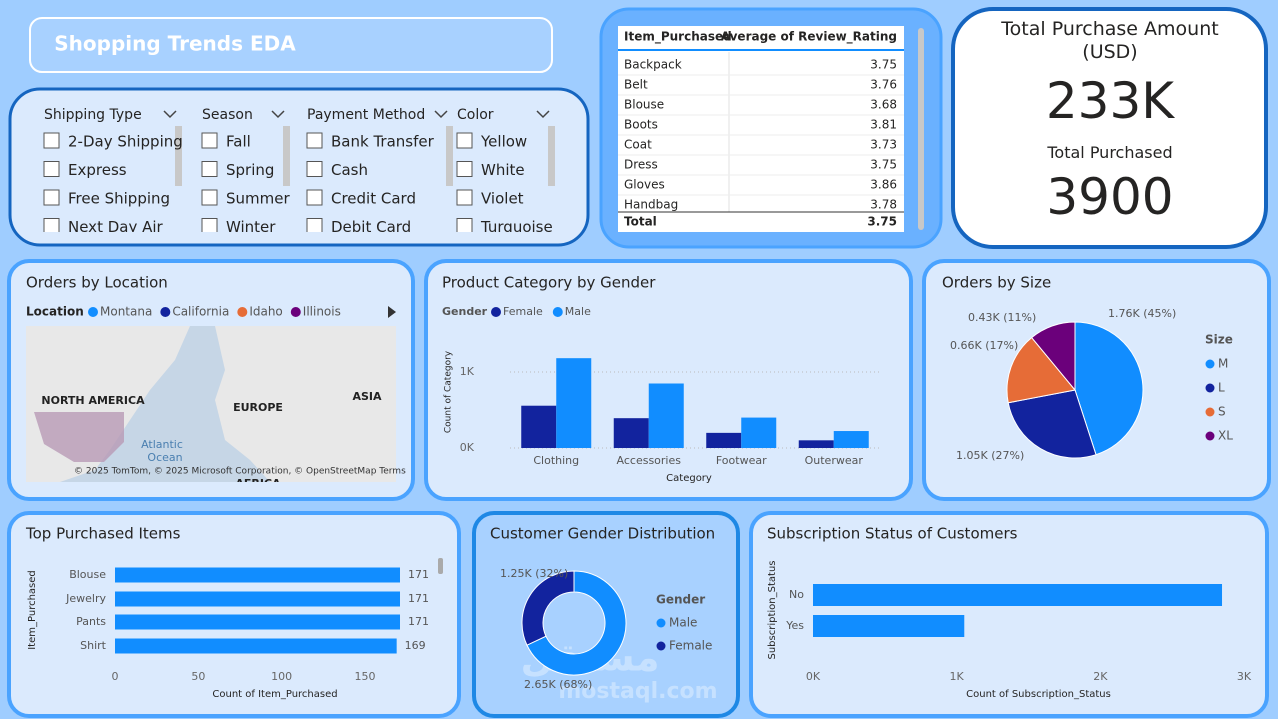 The height and width of the screenshot is (719, 1278). What do you see at coordinates (119, 199) in the screenshot?
I see `slicer-item: Free Shipping` at bounding box center [119, 199].